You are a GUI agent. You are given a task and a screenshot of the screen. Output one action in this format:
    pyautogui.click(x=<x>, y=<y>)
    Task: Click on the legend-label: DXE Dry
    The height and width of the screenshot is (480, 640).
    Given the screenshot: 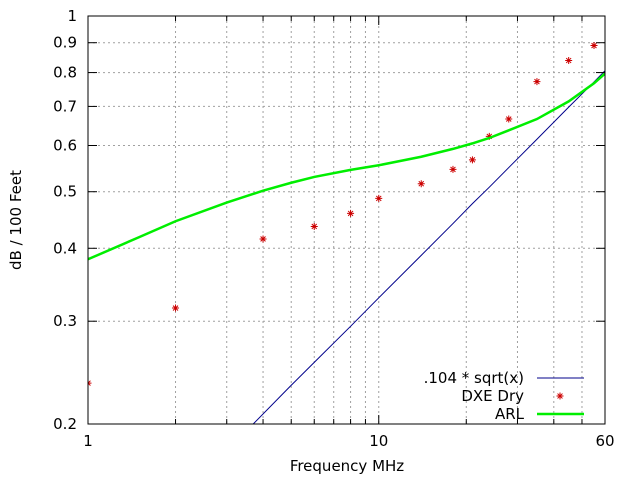 What is the action you would take?
    pyautogui.click(x=492, y=396)
    